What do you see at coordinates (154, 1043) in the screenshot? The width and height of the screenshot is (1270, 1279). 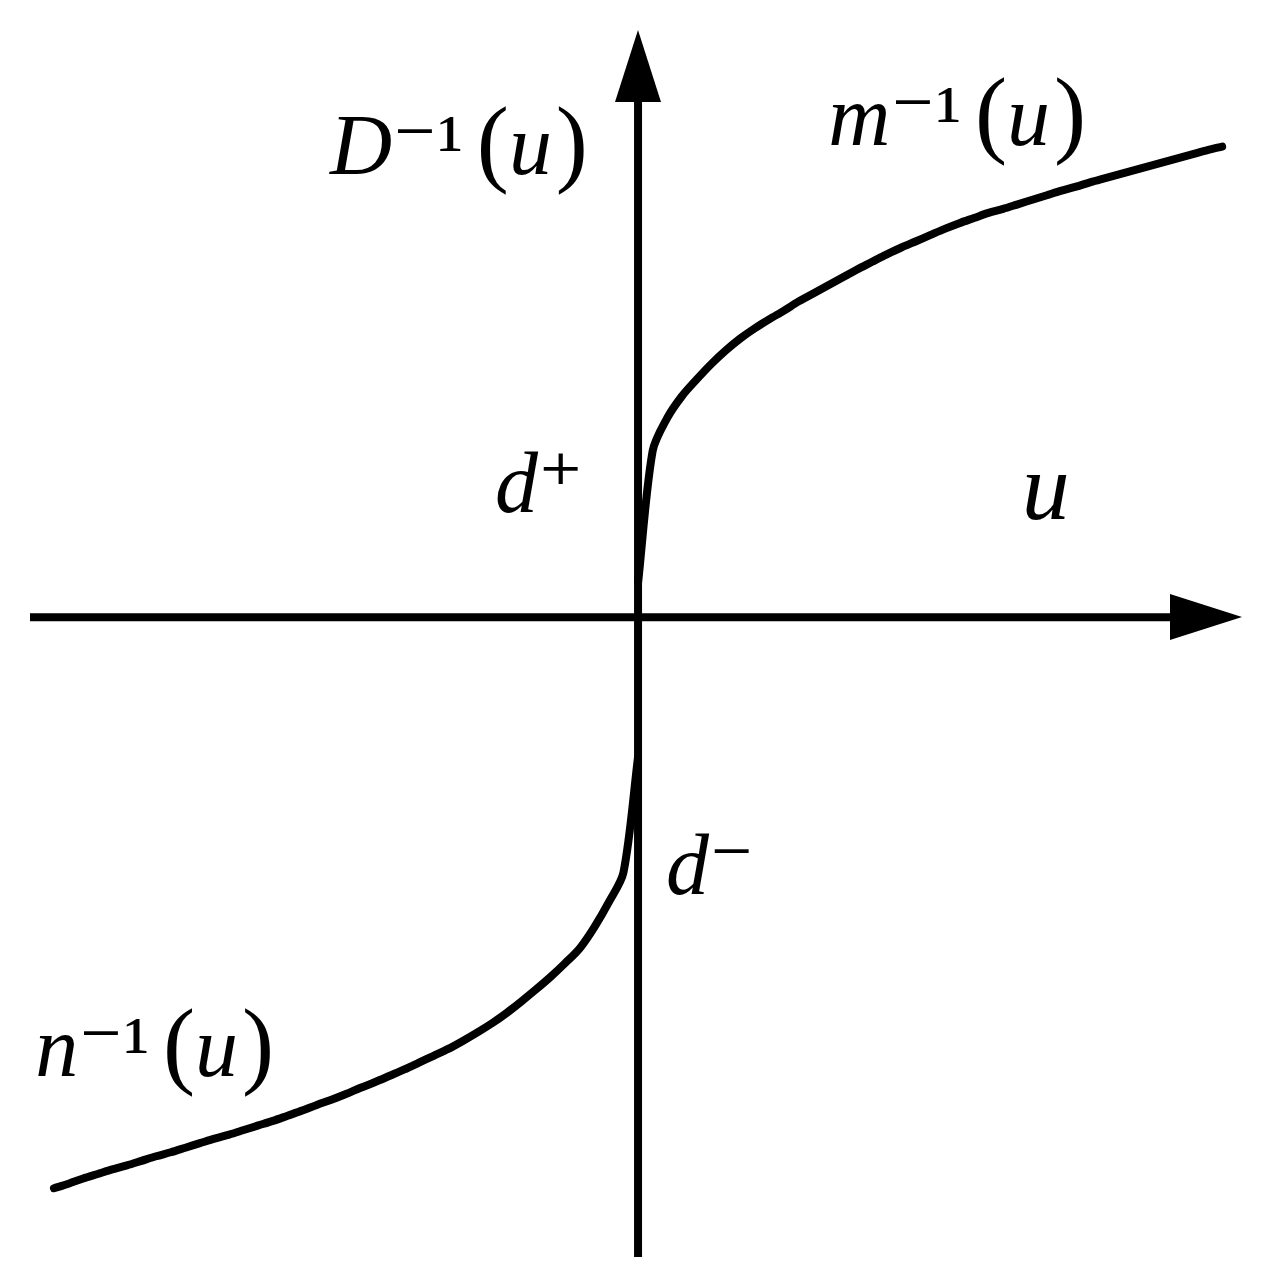 I see `series-label: n⁻¹(u)` at bounding box center [154, 1043].